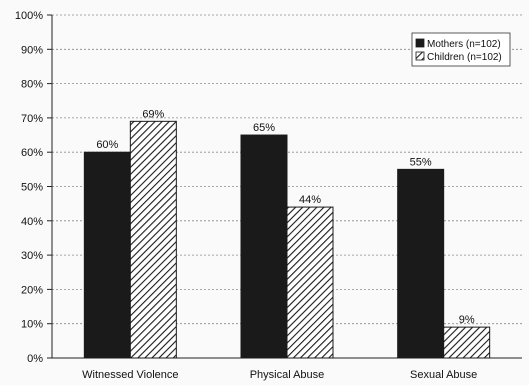  What do you see at coordinates (32, 85) in the screenshot?
I see `y-tick-label: 80%` at bounding box center [32, 85].